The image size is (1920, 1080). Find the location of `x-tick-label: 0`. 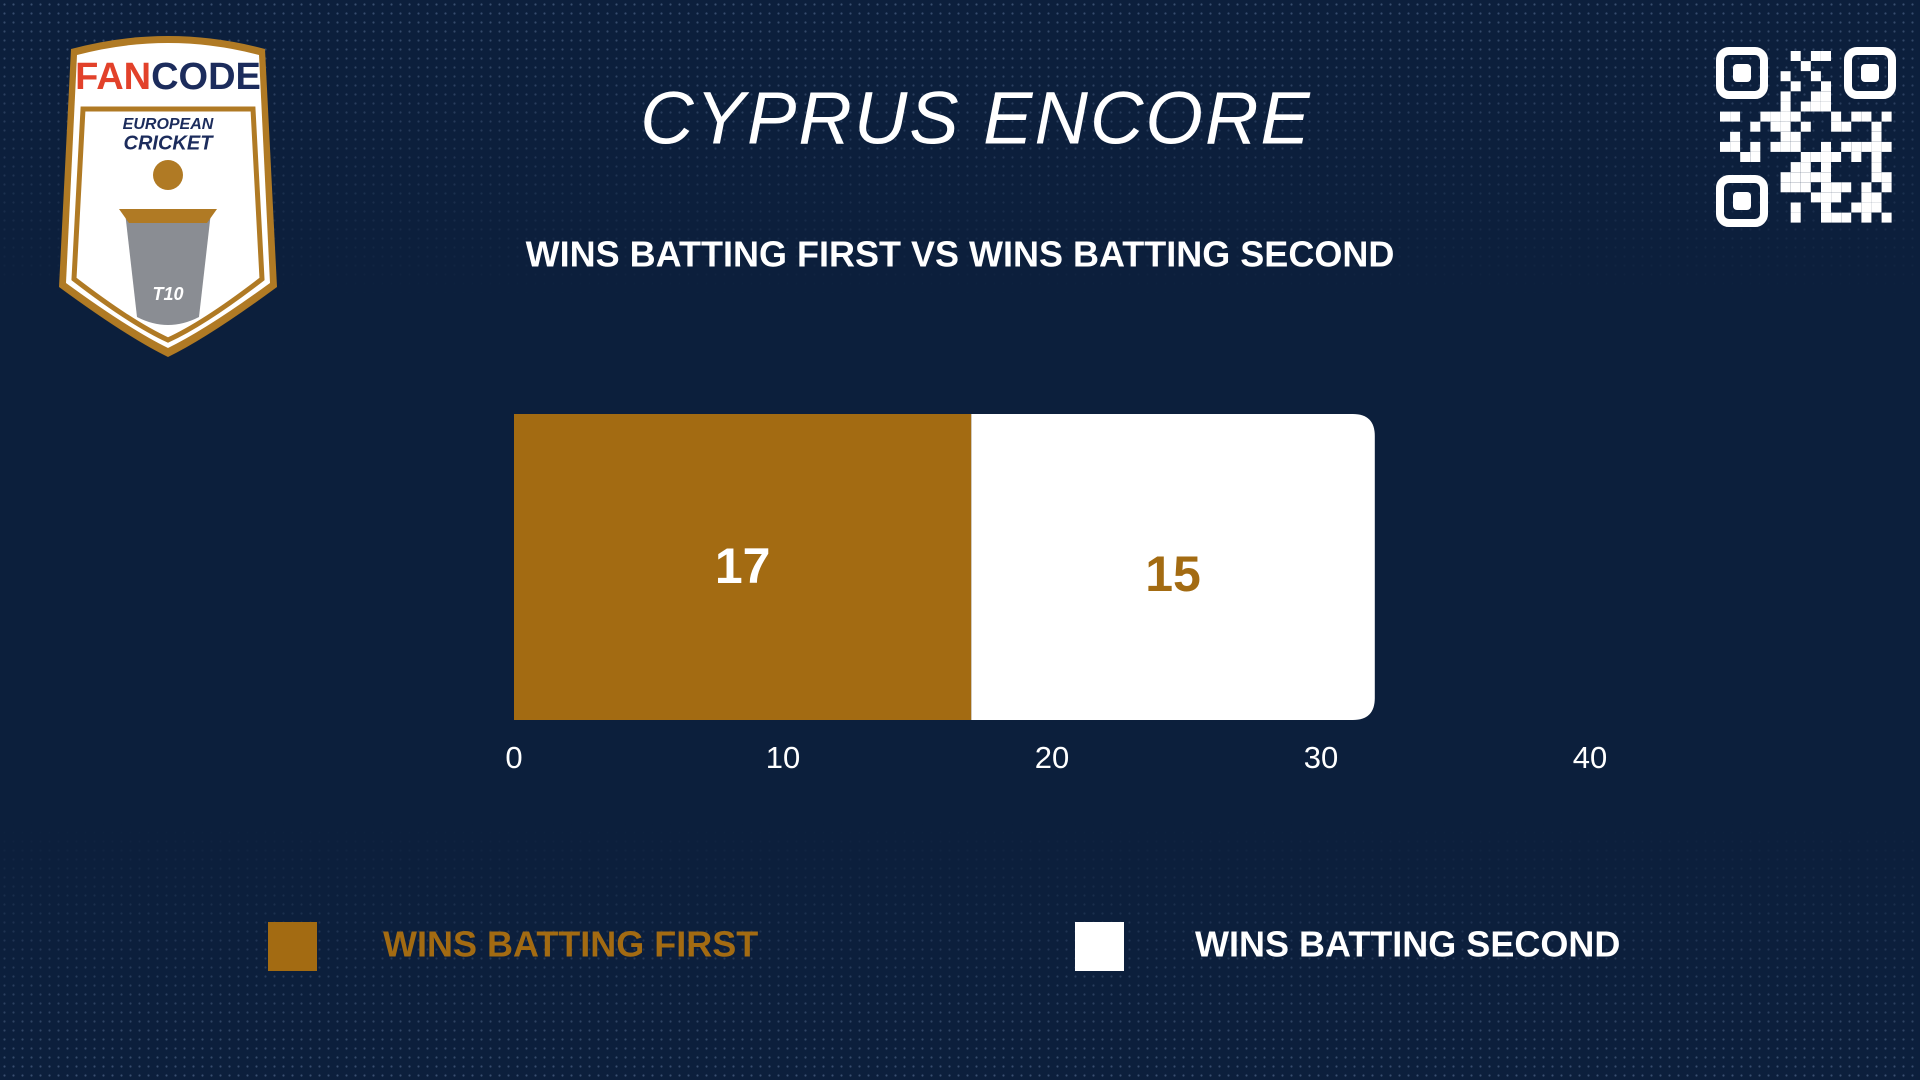

x-tick-label: 0 is located at coordinates (513, 757).